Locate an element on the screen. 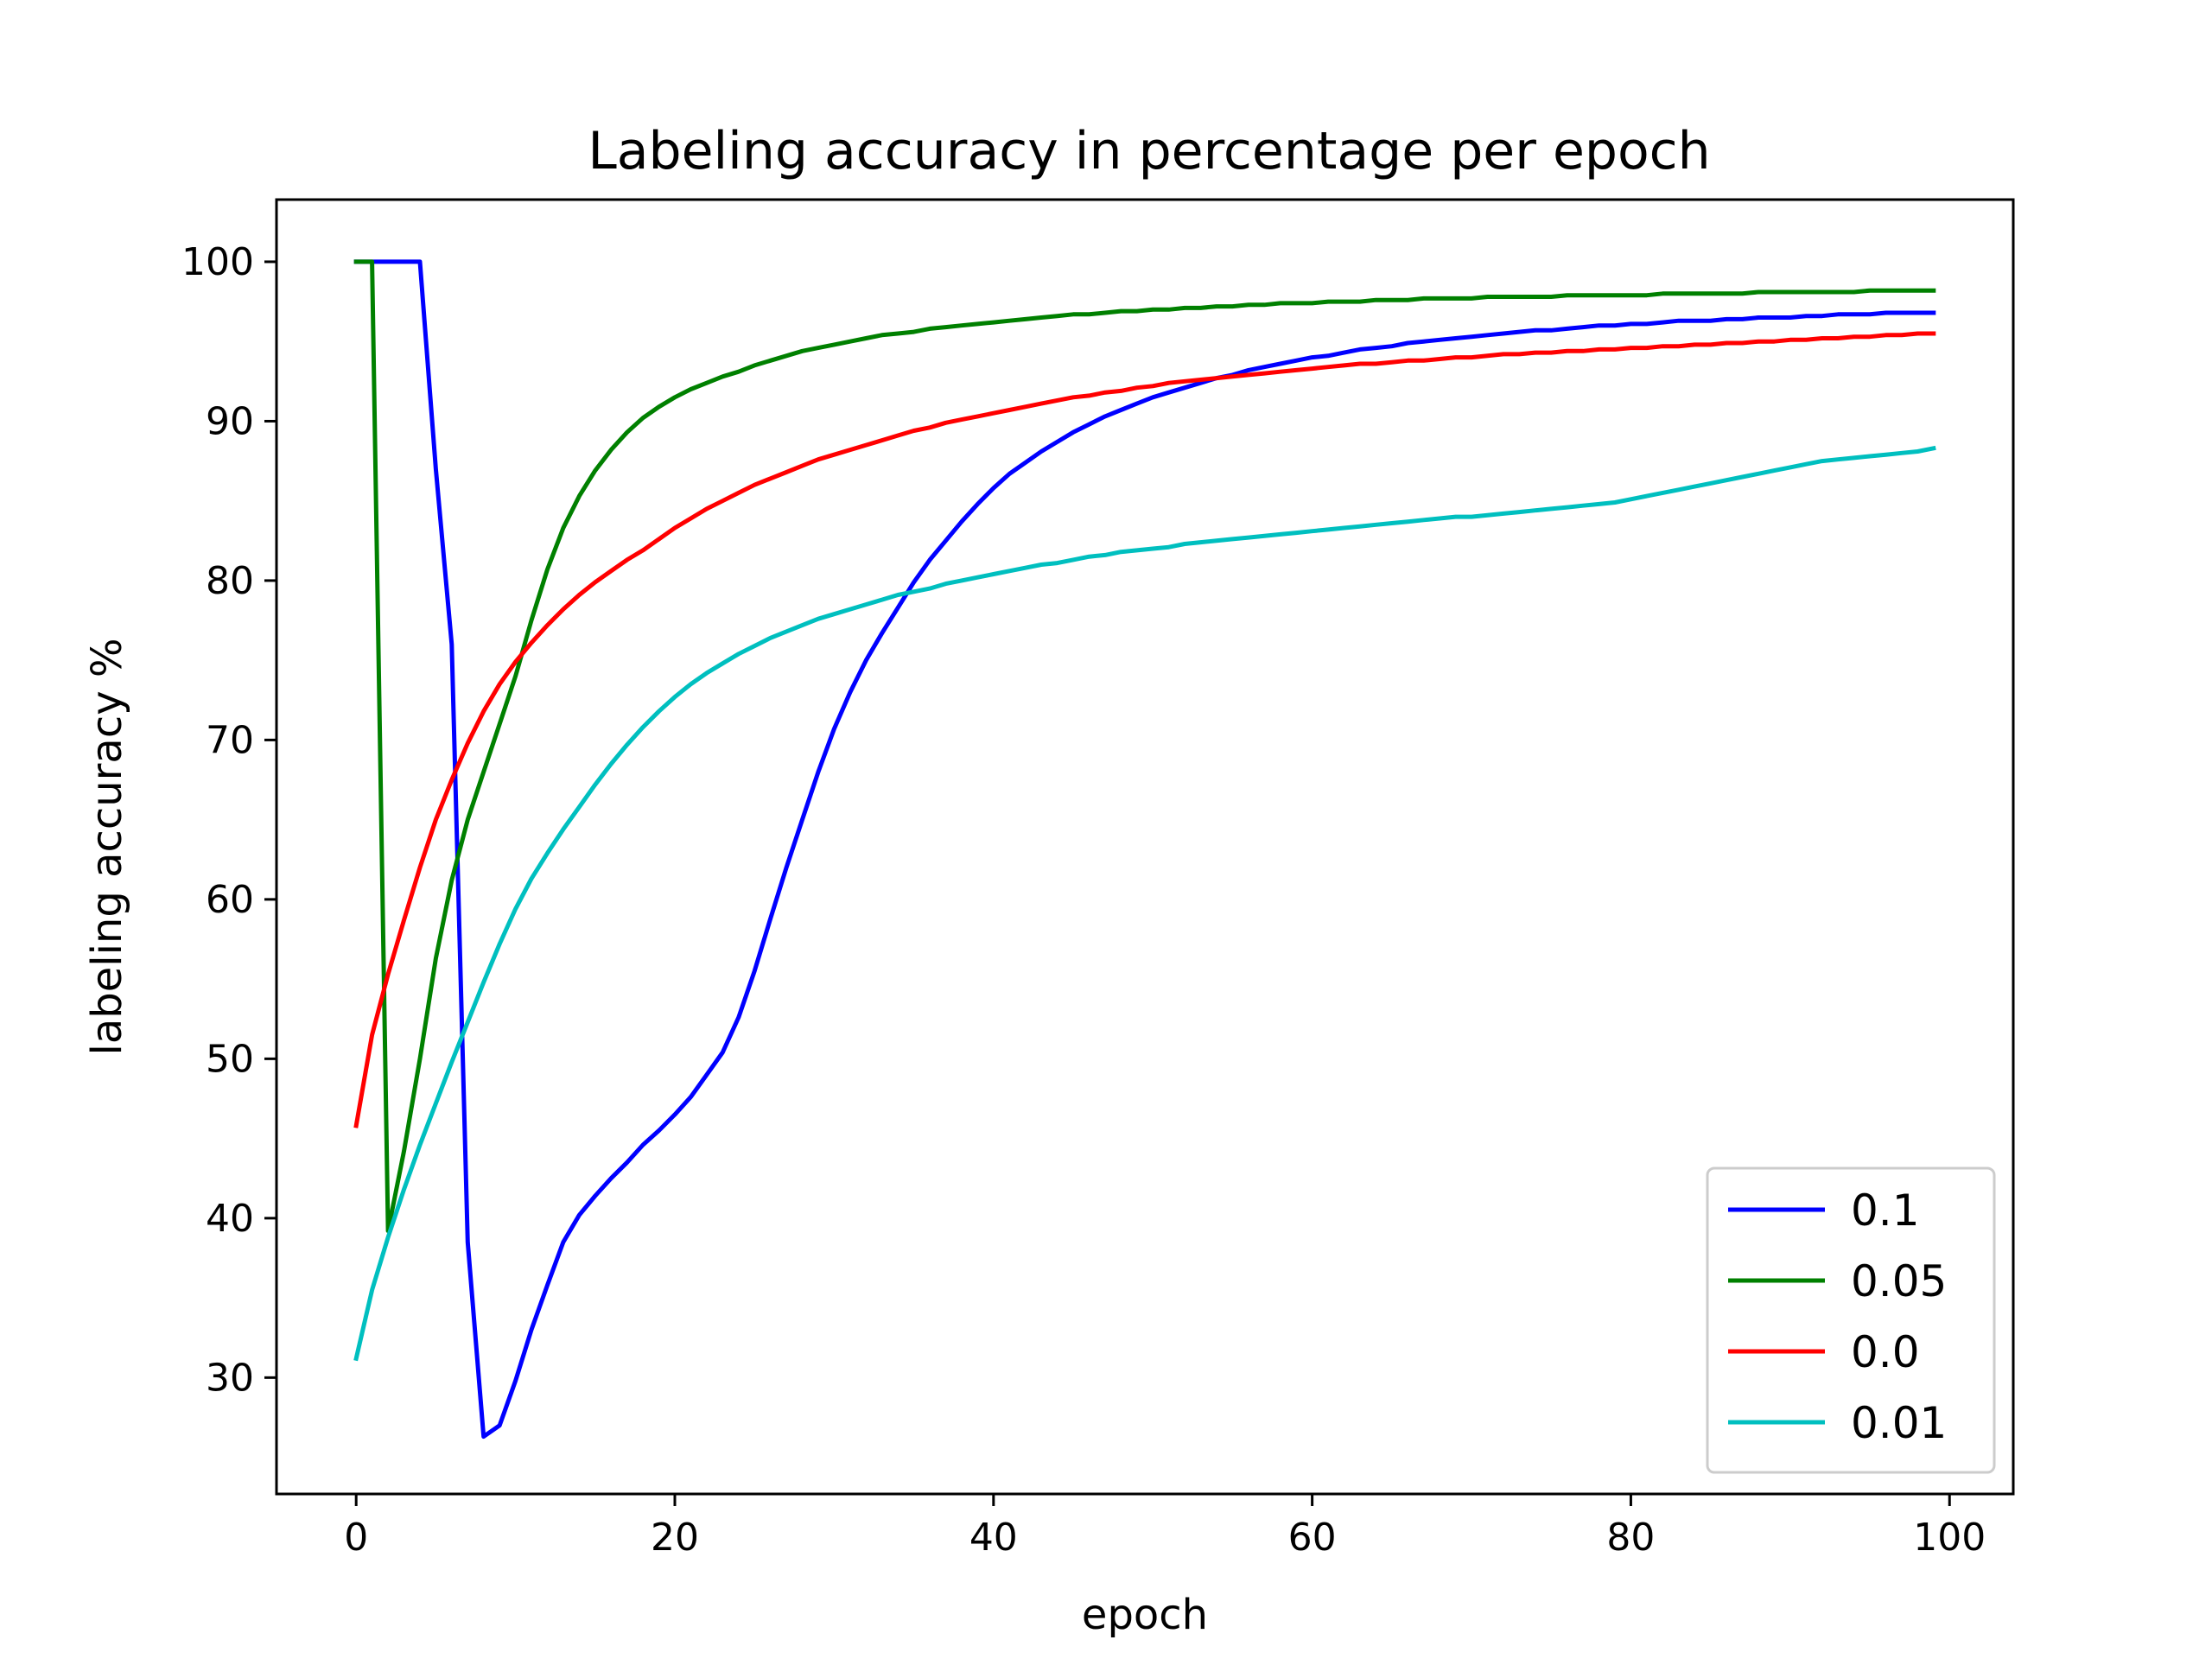 The width and height of the screenshot is (2212, 1659). y-tick-label: 90 is located at coordinates (230, 421).